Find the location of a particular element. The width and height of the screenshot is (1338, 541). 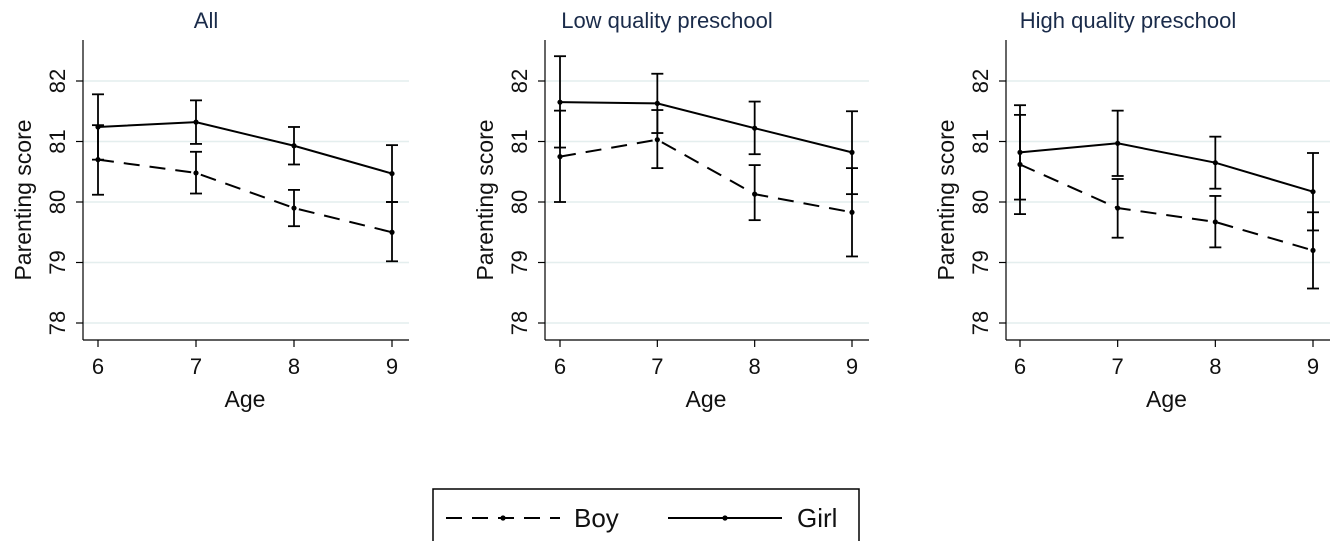

panel-title: High quality preschool is located at coordinates (1128, 20).